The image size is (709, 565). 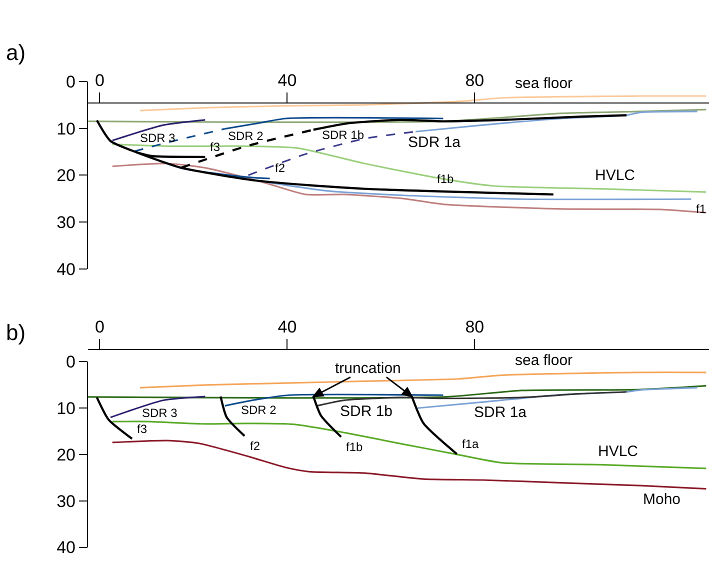 What do you see at coordinates (471, 444) in the screenshot?
I see `annotation: f1a` at bounding box center [471, 444].